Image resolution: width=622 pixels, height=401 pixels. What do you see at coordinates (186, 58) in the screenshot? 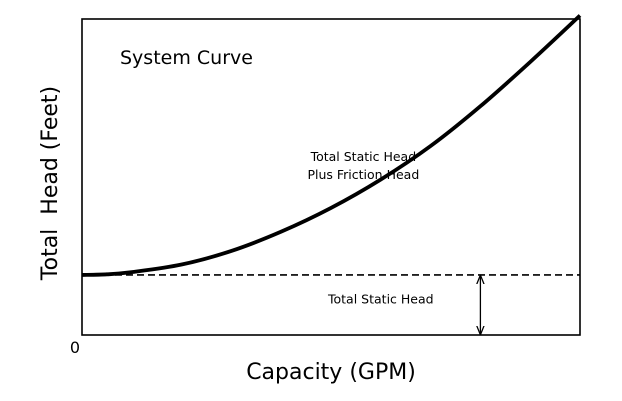
I see `chart-title: System Curve` at bounding box center [186, 58].